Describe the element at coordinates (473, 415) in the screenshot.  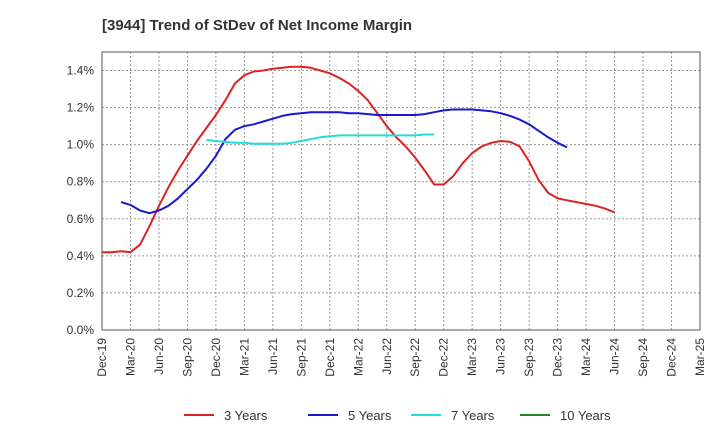
I see `legend-label-7-years: 7 Years` at that location.